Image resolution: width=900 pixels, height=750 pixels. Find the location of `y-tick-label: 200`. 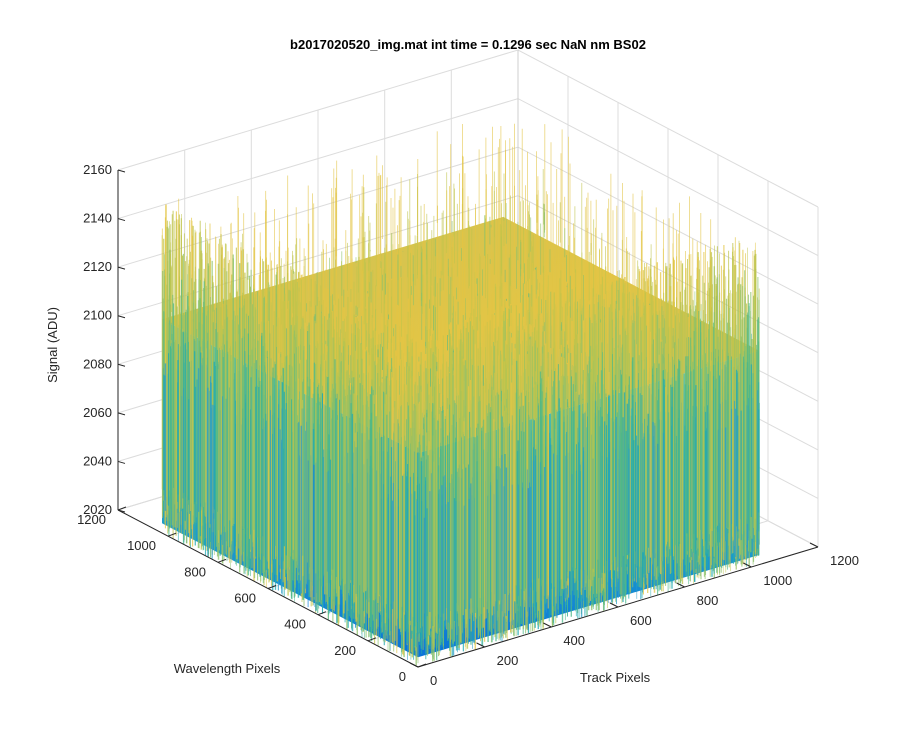

y-tick-label: 200 is located at coordinates (345, 650).